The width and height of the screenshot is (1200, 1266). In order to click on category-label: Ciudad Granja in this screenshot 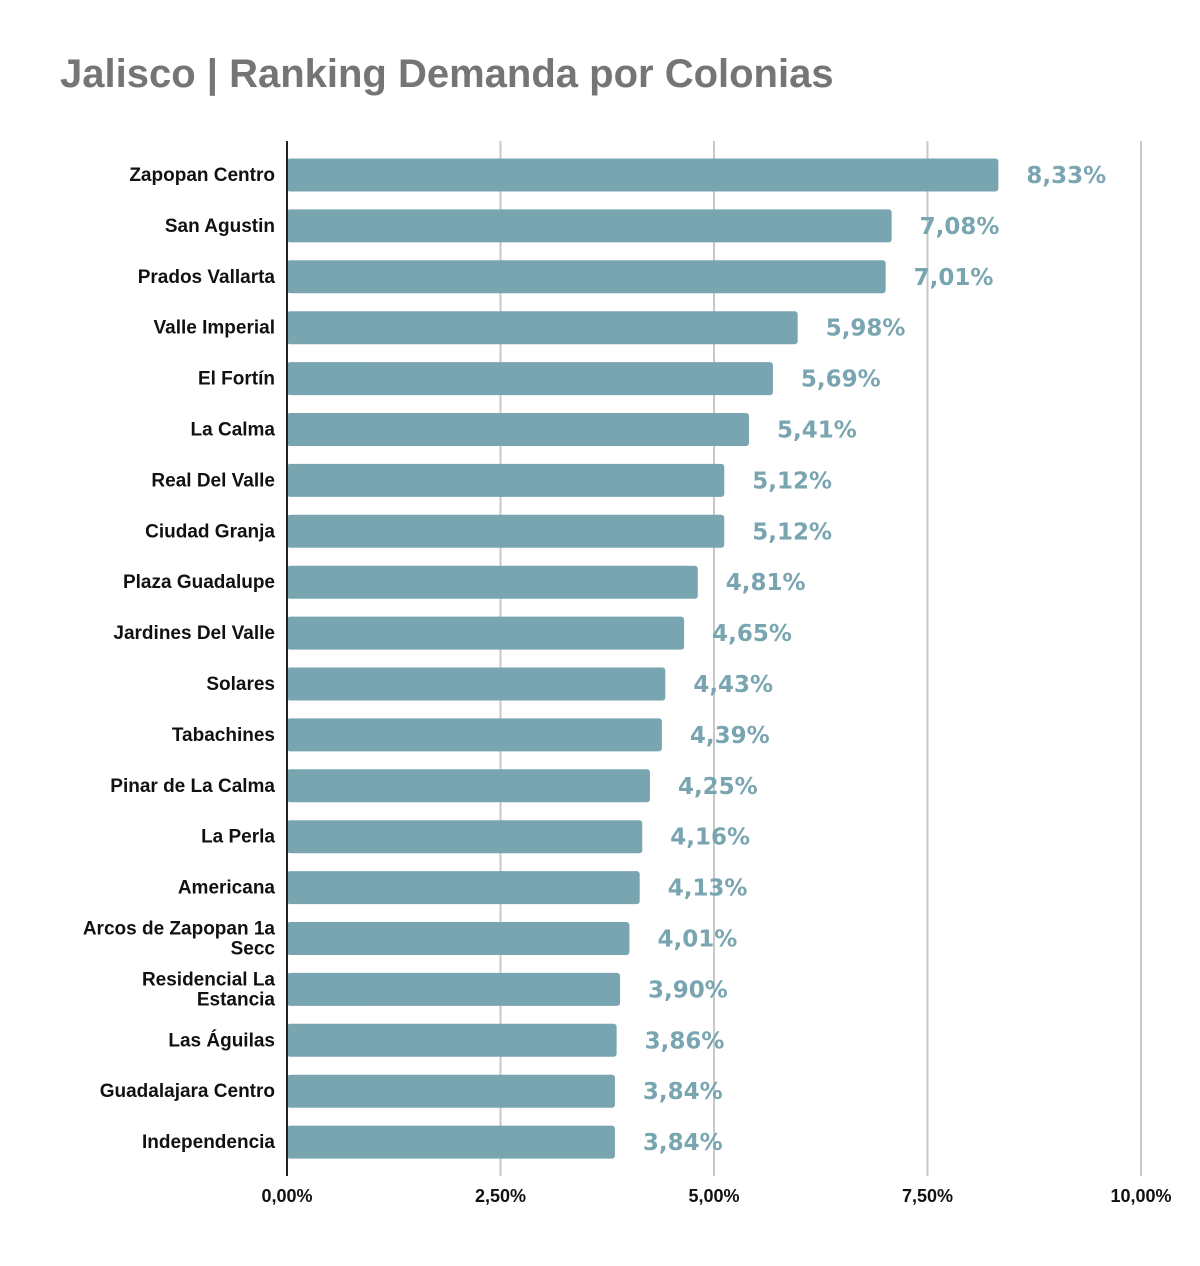, I will do `click(210, 531)`.